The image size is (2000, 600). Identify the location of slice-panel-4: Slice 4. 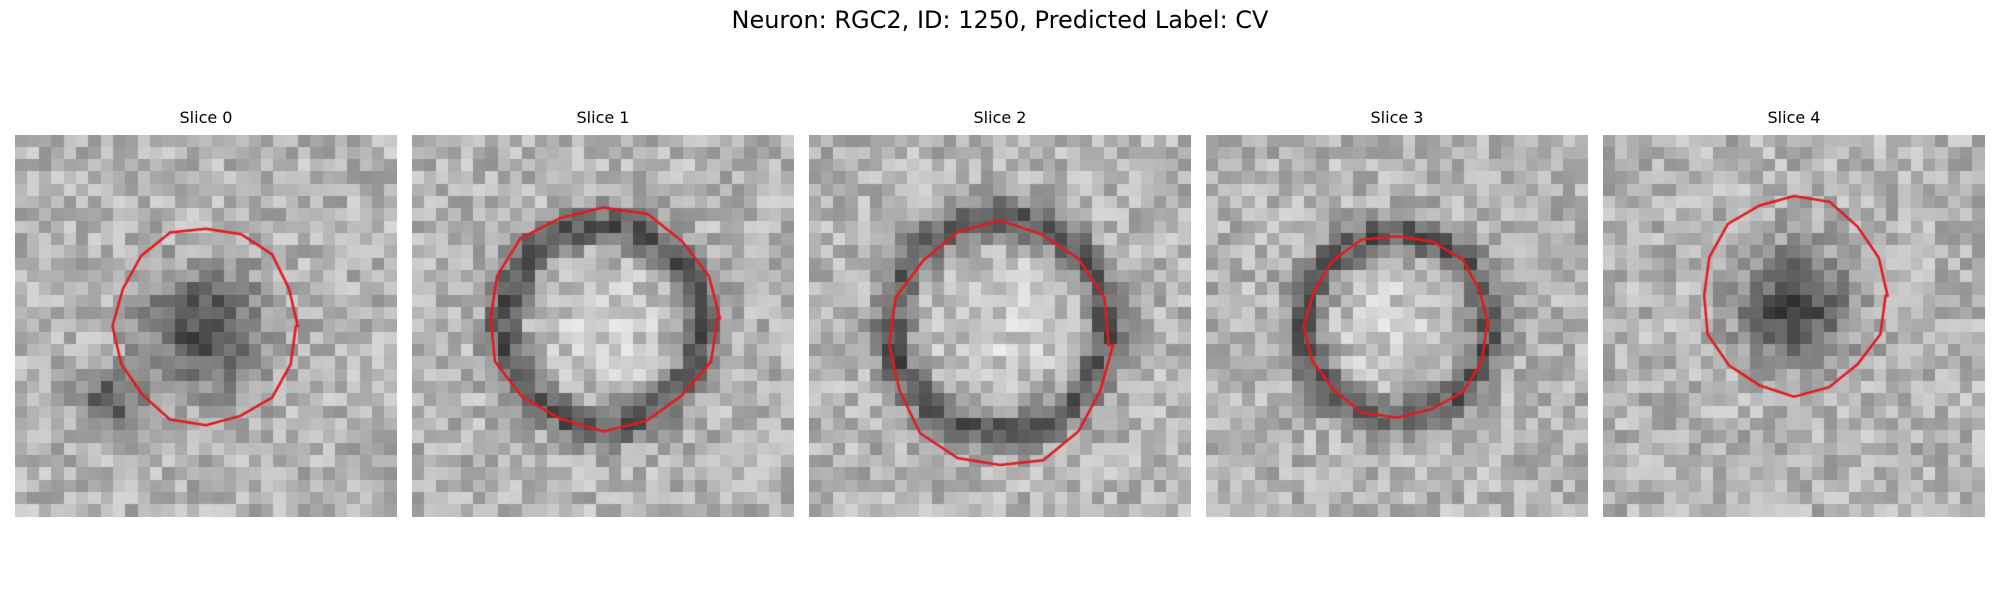
(1794, 312).